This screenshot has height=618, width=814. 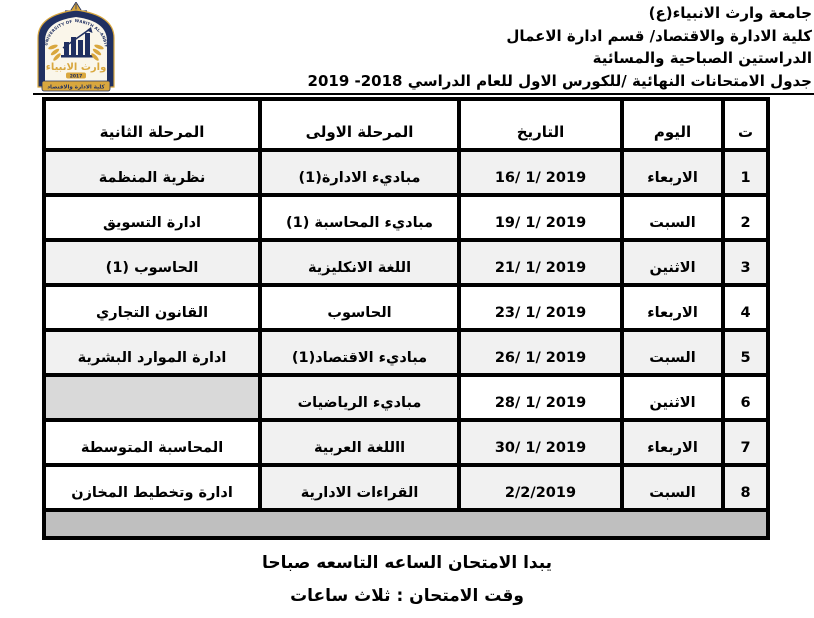 What do you see at coordinates (152, 442) in the screenshot?
I see `cell-stage2: المحاسبة المتوسطة` at bounding box center [152, 442].